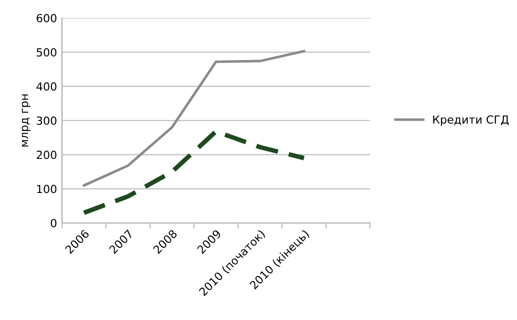  I want to click on y-tick-label: 500, so click(46, 52).